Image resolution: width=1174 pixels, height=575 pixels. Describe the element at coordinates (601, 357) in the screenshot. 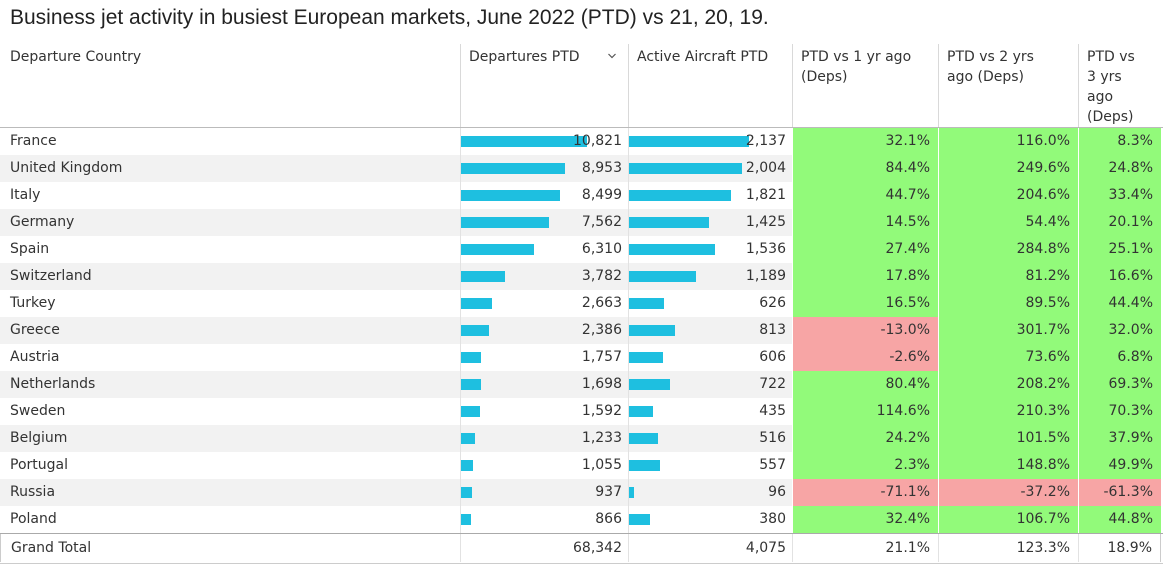

I see `departures-value: 1,757` at that location.